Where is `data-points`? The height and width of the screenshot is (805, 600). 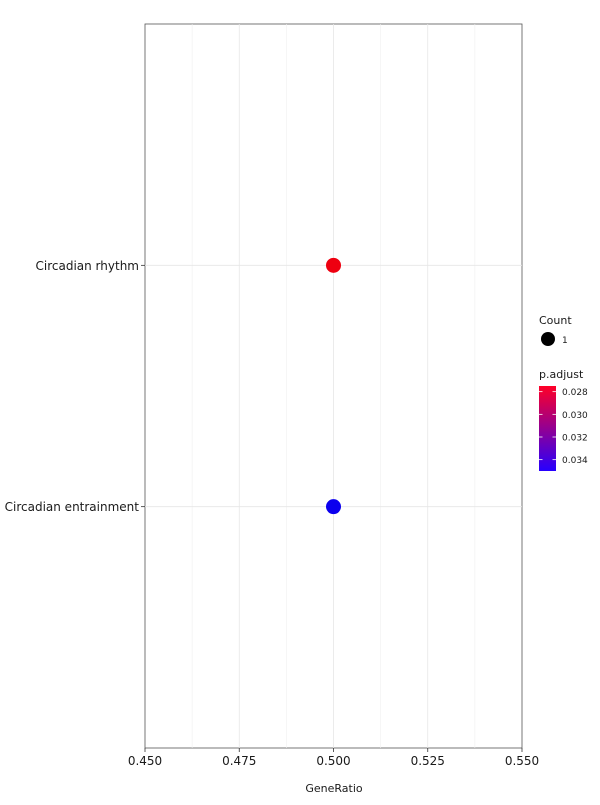 data-points is located at coordinates (333, 386).